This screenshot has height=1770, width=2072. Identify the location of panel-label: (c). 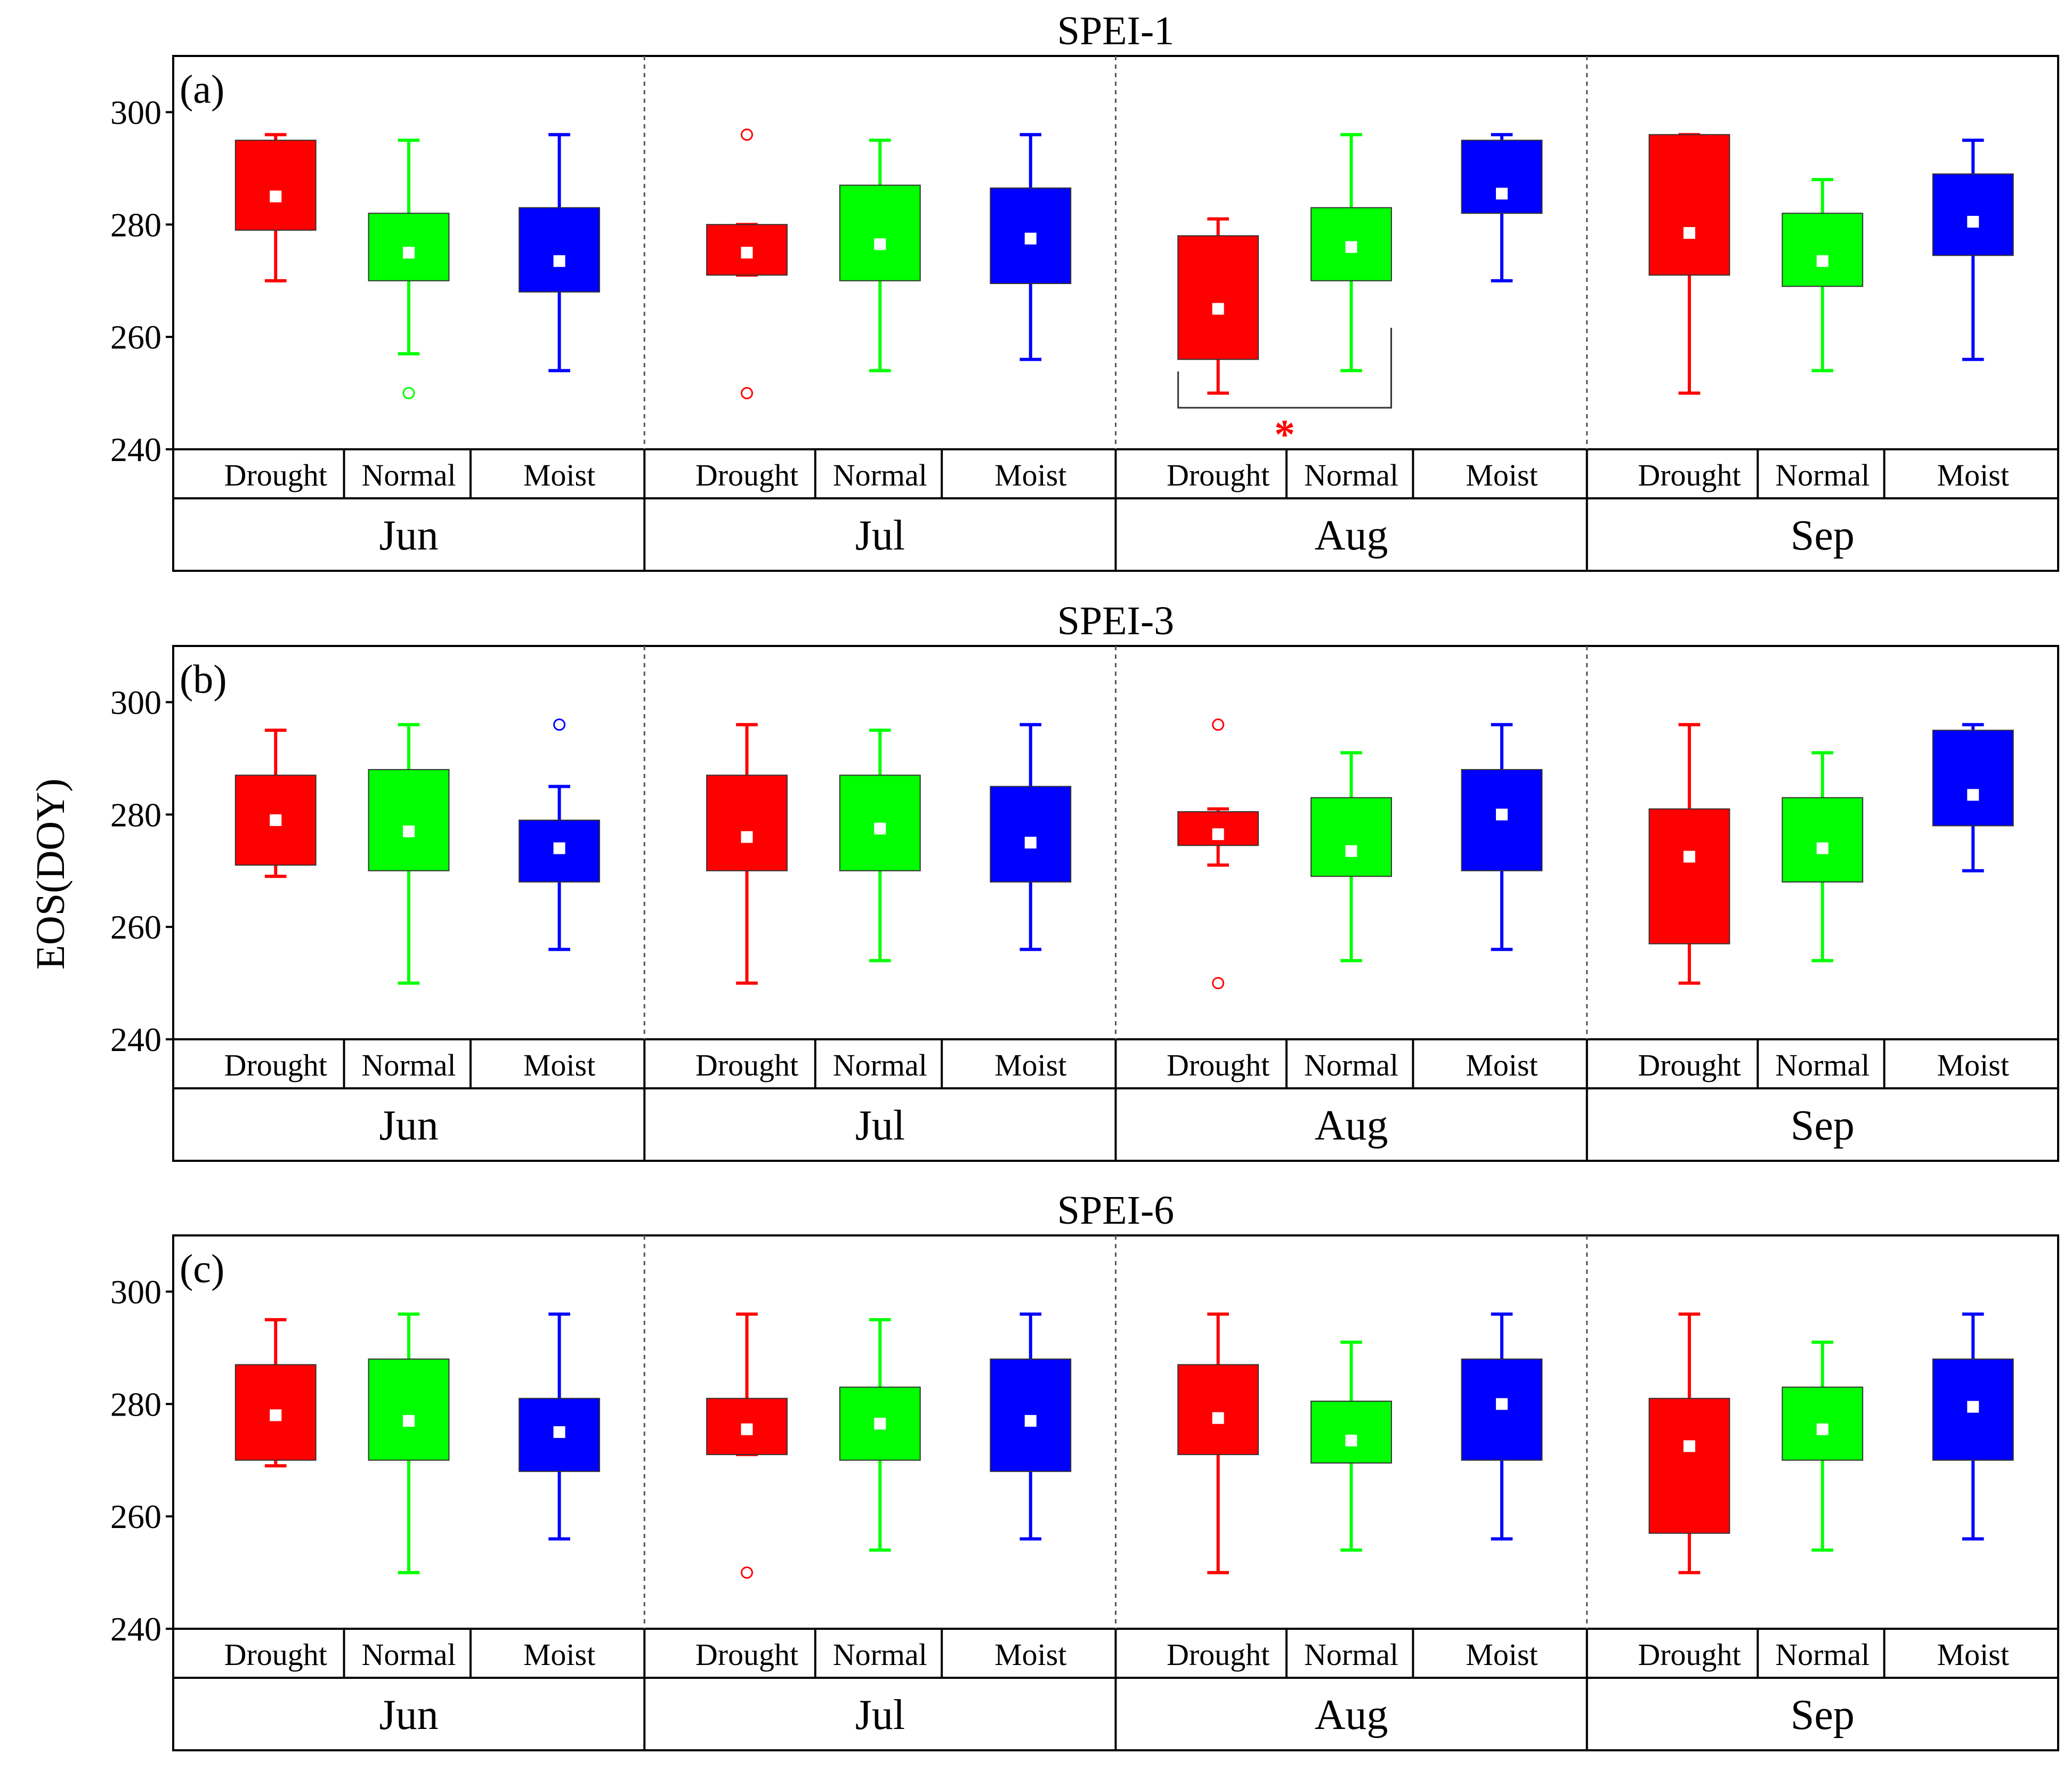
(202, 1269).